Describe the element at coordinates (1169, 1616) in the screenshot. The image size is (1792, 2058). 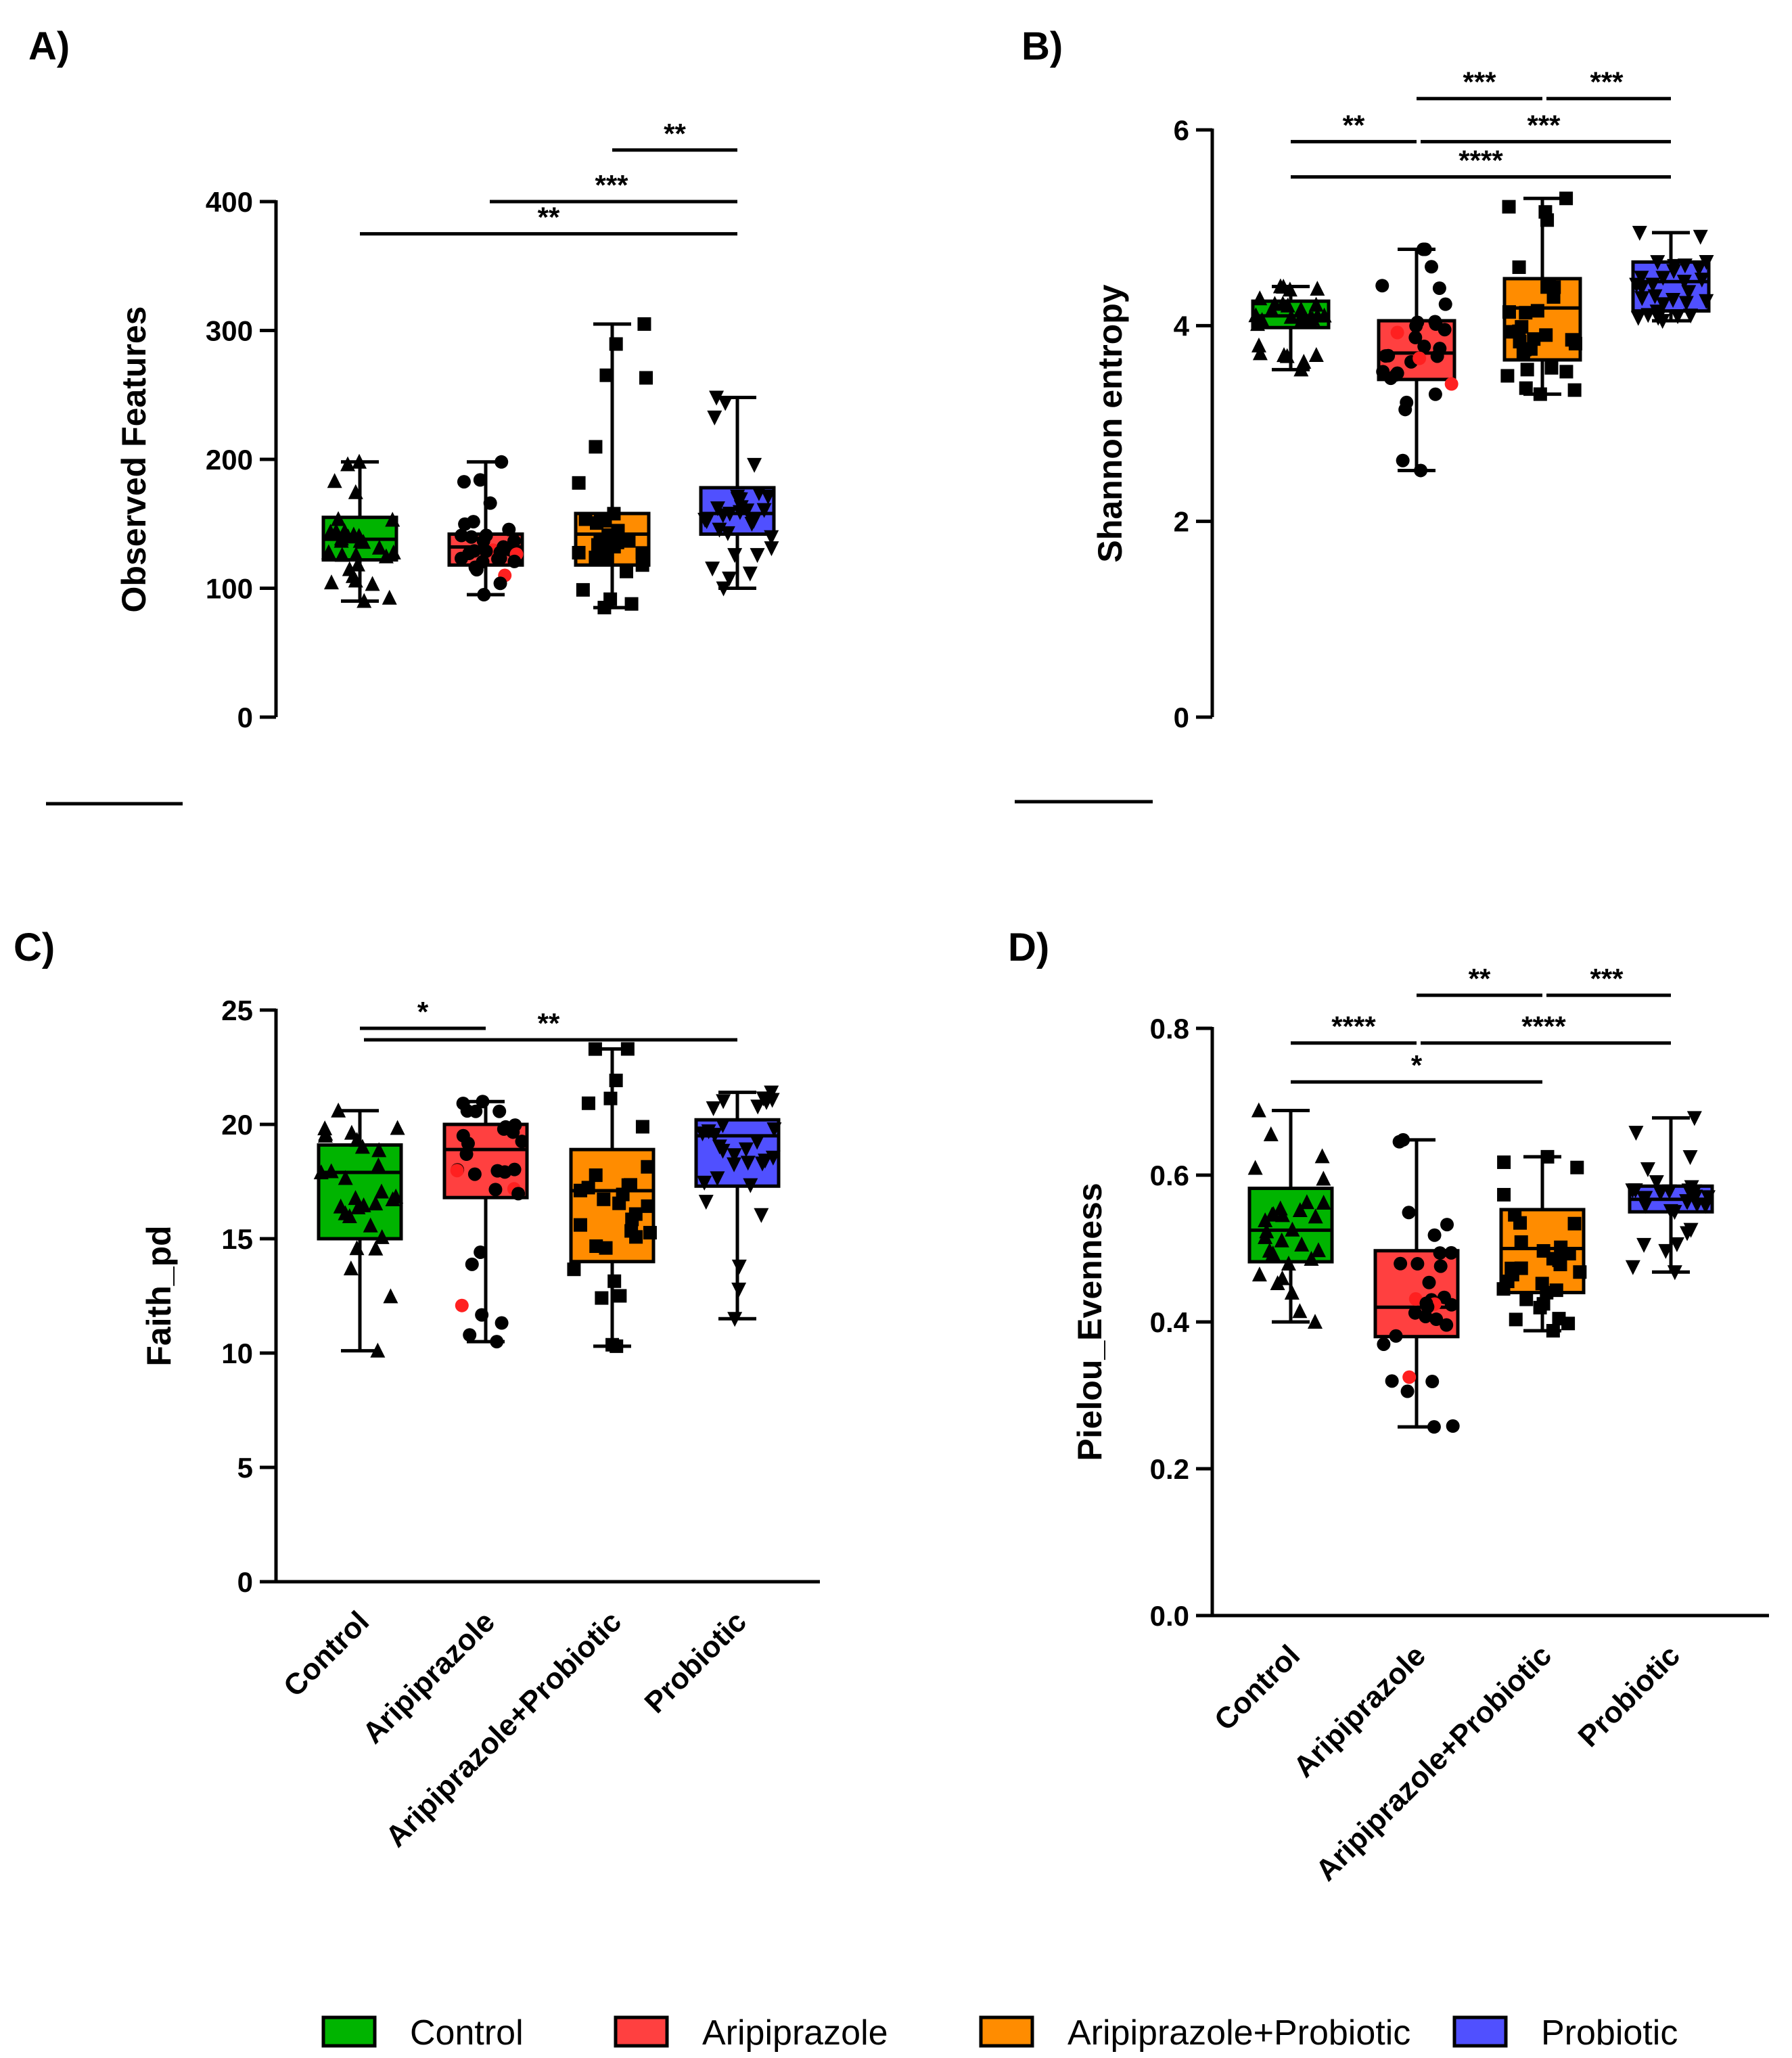
I see `y-tick-label: 0.0` at that location.